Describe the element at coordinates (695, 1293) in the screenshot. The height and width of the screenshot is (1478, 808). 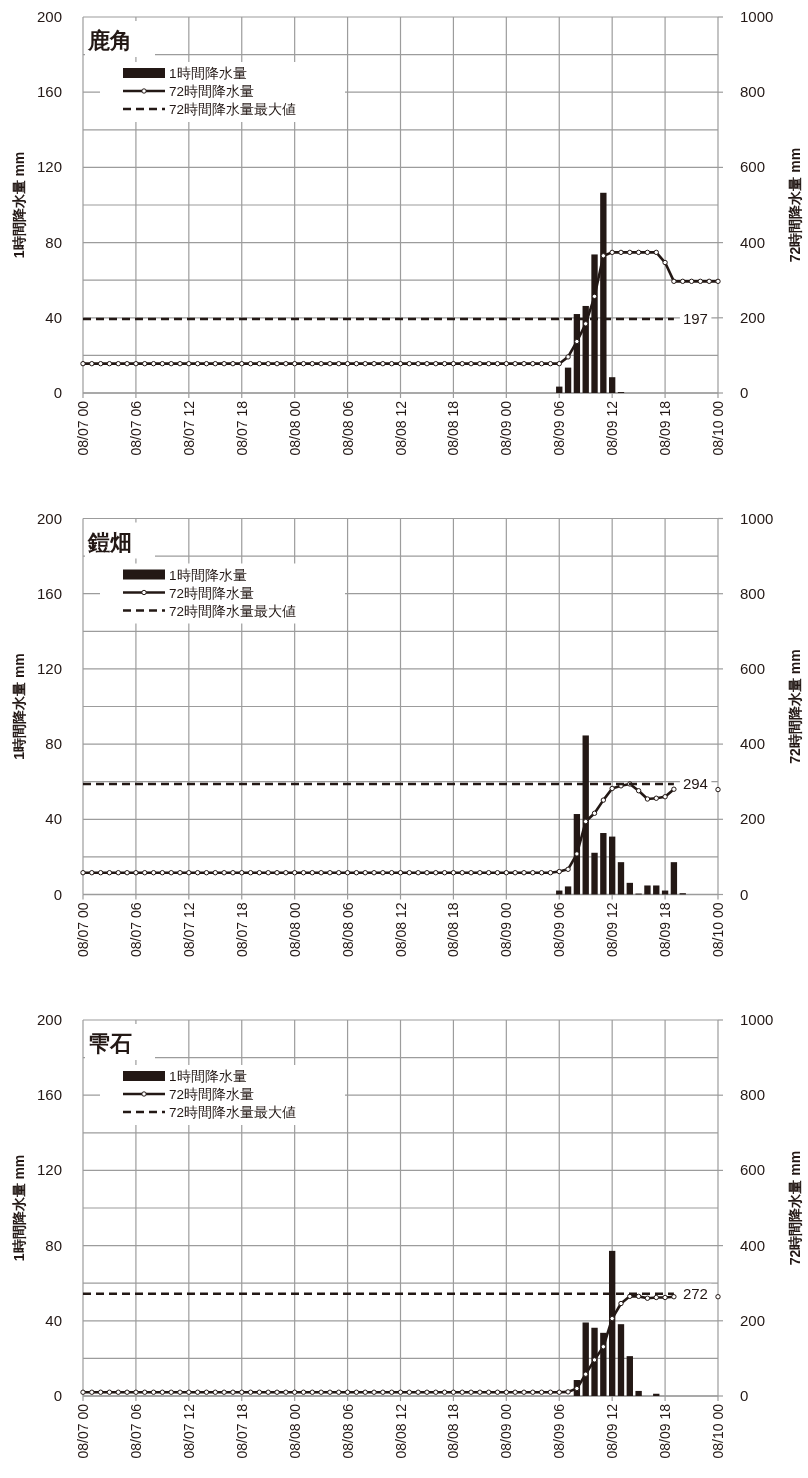
I see `data-label: 272` at that location.